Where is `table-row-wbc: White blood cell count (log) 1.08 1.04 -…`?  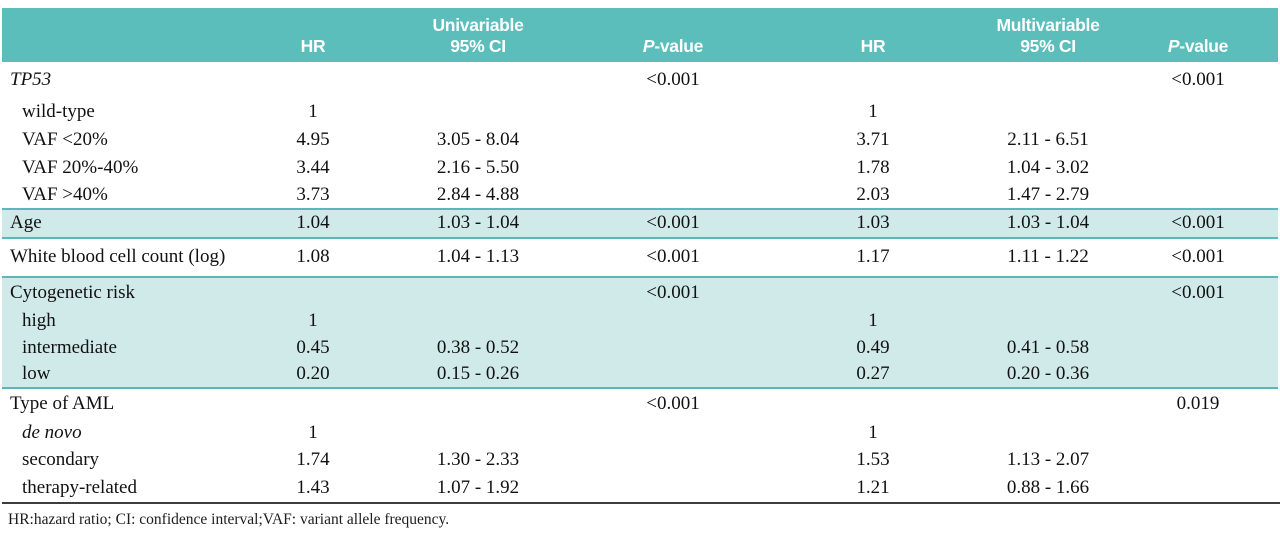 table-row-wbc: White blood cell count (log) 1.08 1.04 -… is located at coordinates (640, 257).